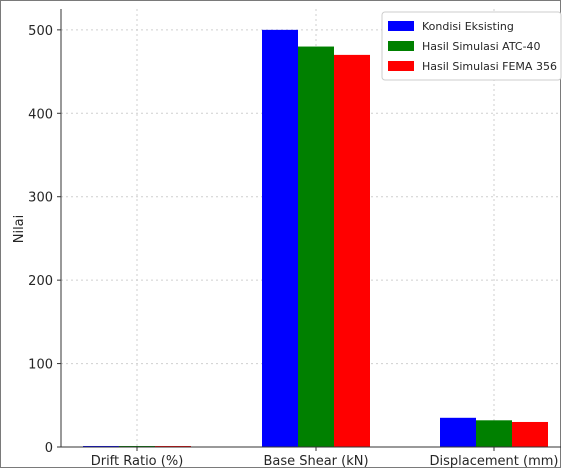 This screenshot has width=563, height=471. Describe the element at coordinates (489, 66) in the screenshot. I see `legend-label: Hasil Simulasi FEMA 356` at that location.